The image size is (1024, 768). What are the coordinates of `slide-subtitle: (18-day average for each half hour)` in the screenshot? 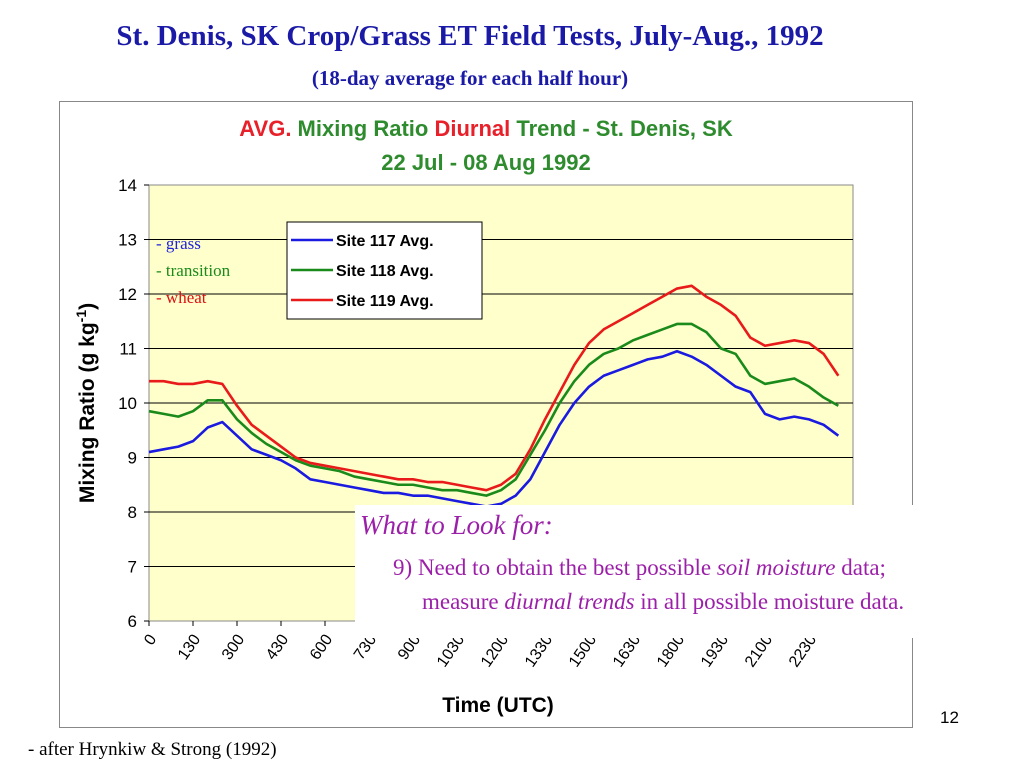 It's located at (470, 78).